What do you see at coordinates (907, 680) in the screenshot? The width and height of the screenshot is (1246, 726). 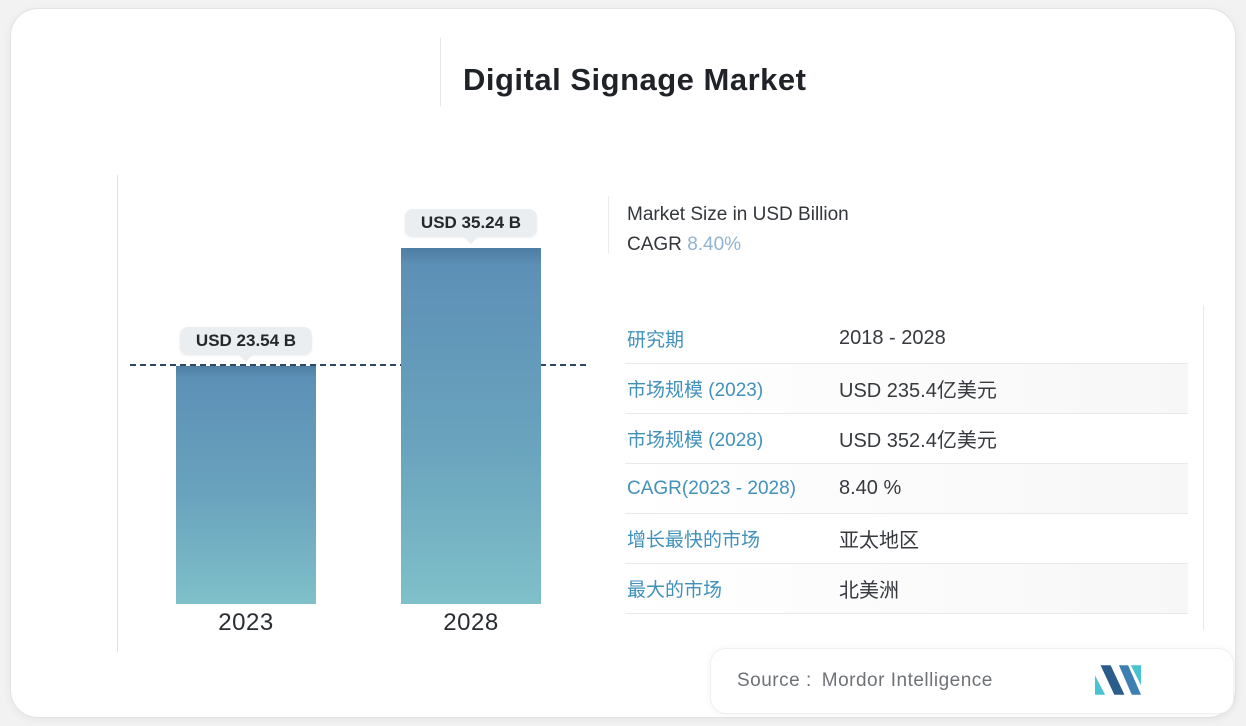 I see `source-name: Mordor Intelligence` at bounding box center [907, 680].